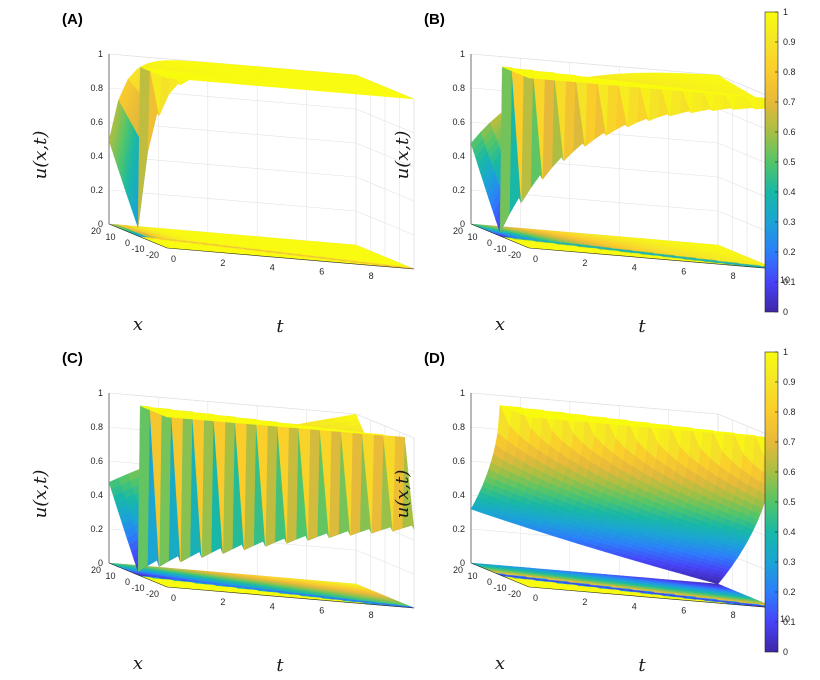  I want to click on panel-label: (C), so click(72, 358).